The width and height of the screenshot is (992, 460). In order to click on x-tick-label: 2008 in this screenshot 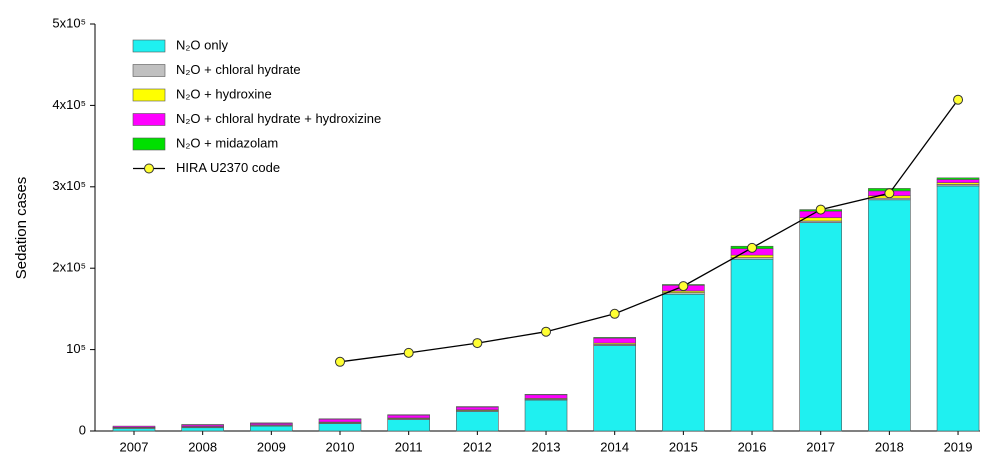, I will do `click(202, 446)`.